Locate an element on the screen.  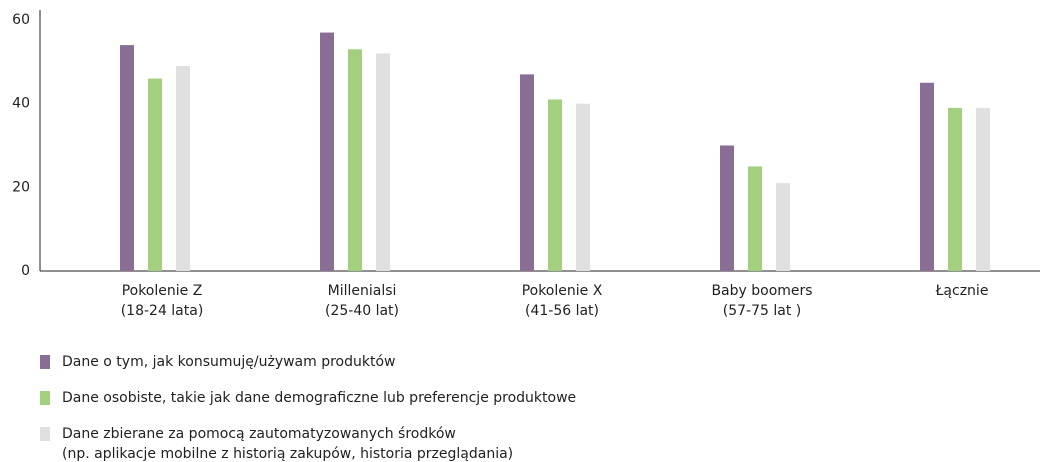
y-tick-label: 0 is located at coordinates (25, 271).